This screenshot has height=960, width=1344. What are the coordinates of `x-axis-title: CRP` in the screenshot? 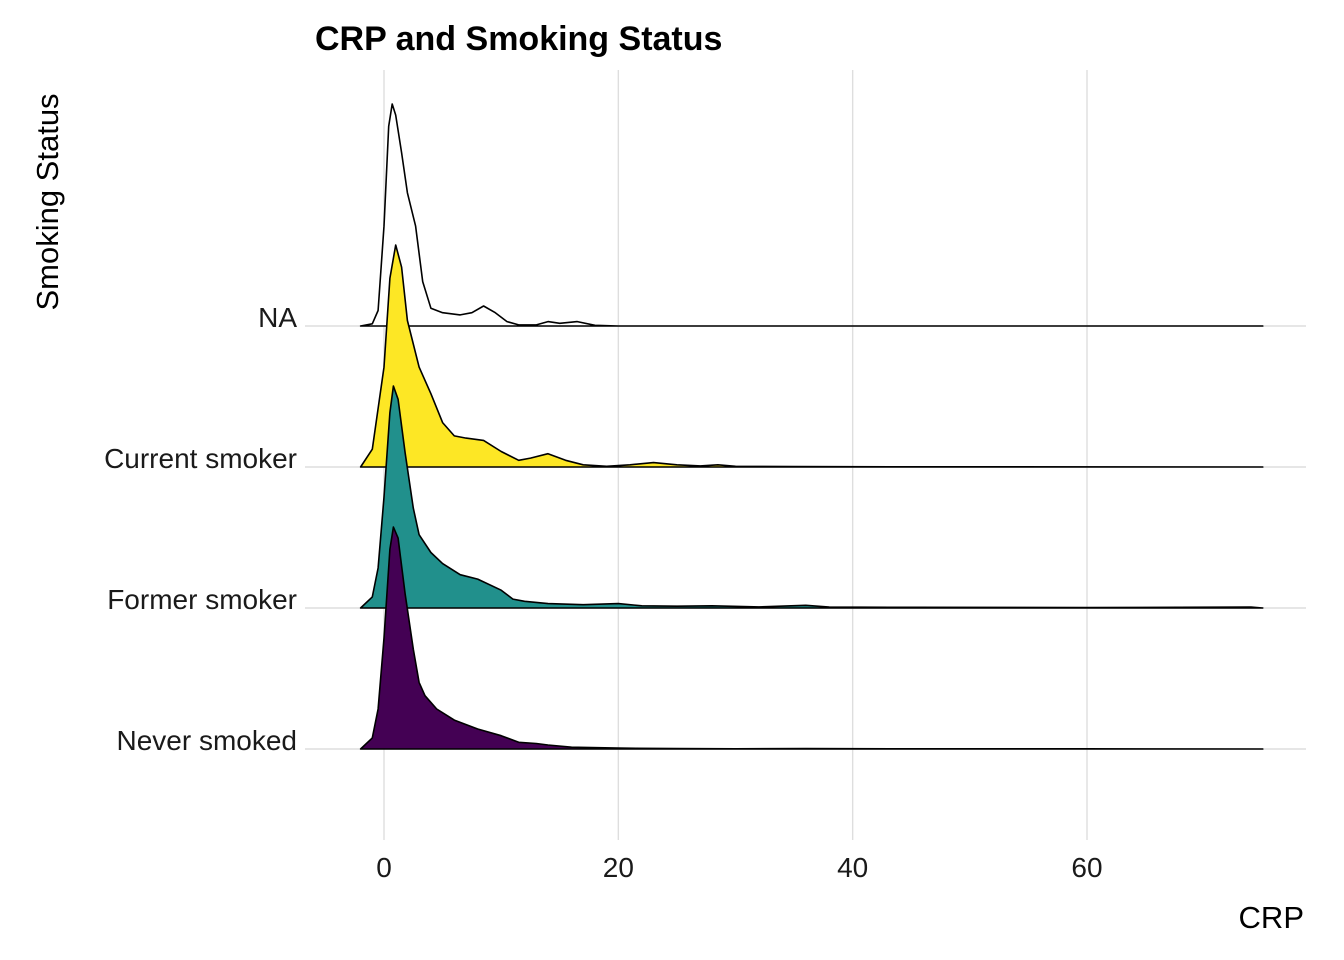 It's located at (1271, 917).